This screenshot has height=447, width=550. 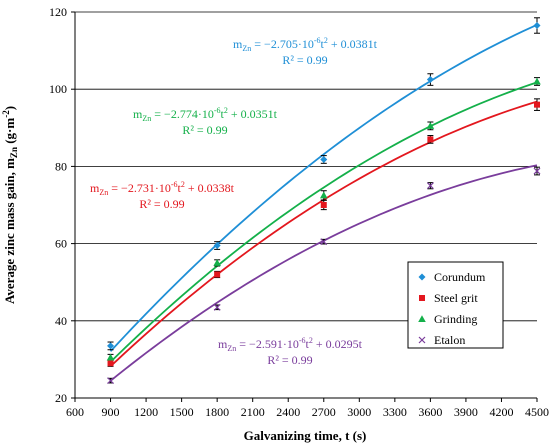 I want to click on equation-part: = −2.705·10, so click(x=282, y=44).